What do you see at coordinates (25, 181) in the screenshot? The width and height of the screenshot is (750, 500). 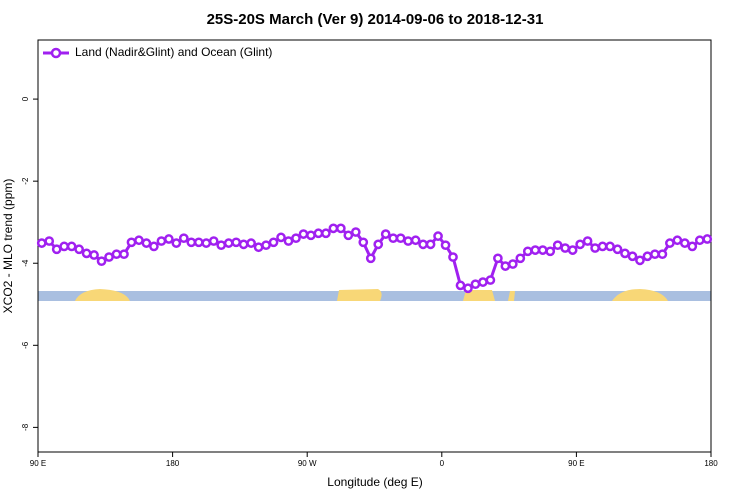 I see `y-tick-label: -2` at bounding box center [25, 181].